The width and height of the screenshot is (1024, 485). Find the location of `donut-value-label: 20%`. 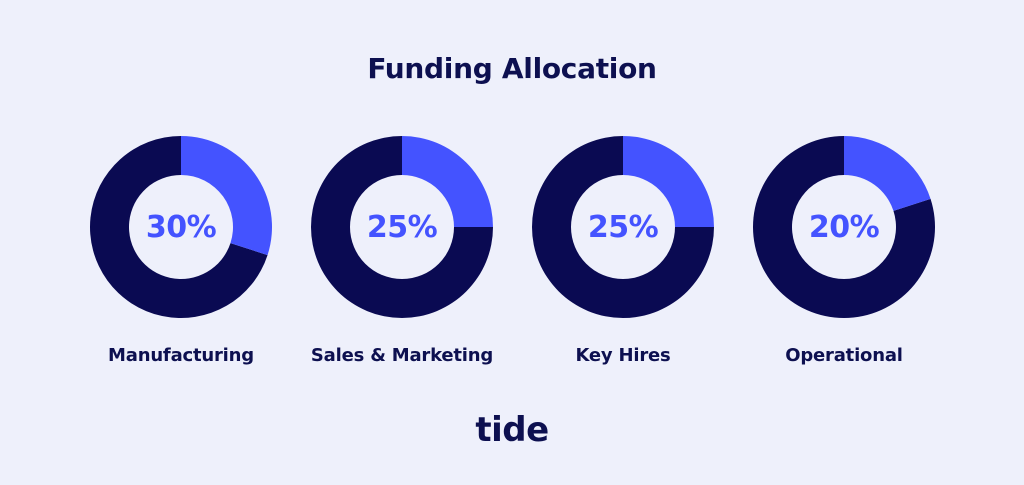

donut-value-label: 20% is located at coordinates (844, 227).